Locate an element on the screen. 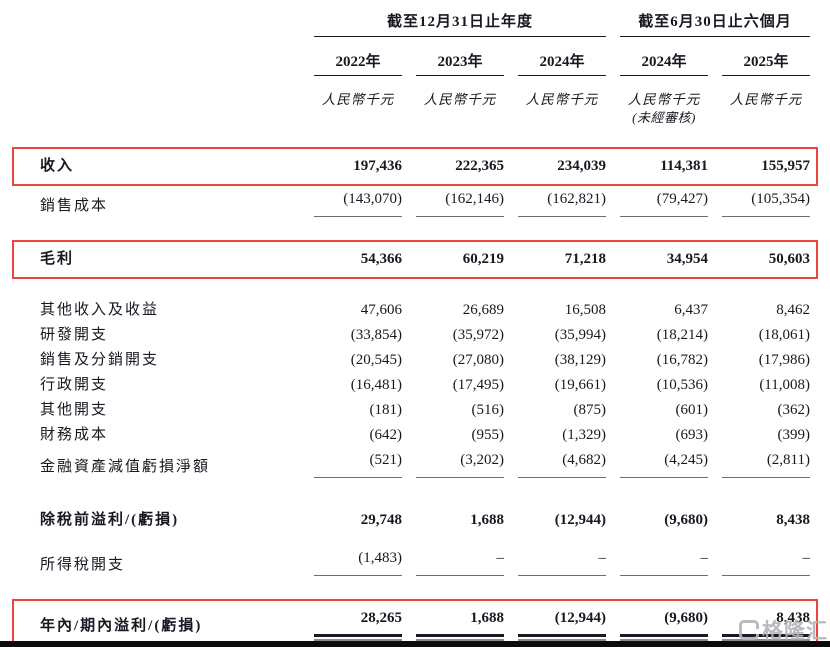 The image size is (830, 647). row-label: 收入 is located at coordinates (57, 166).